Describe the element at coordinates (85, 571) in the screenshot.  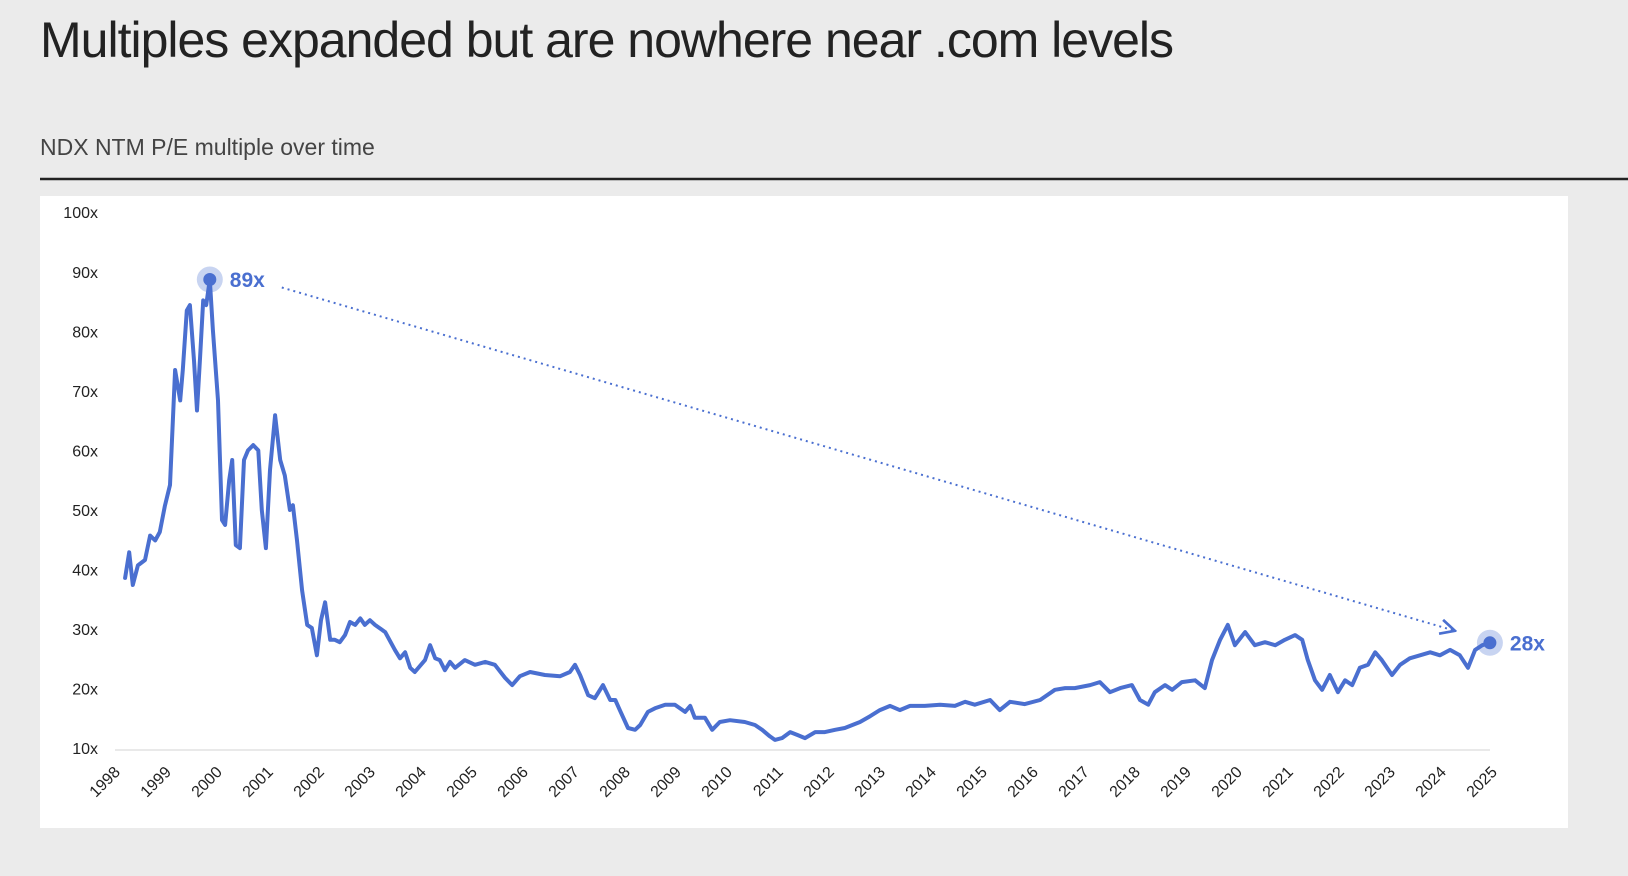
I see `y-tick-label: 40x` at that location.